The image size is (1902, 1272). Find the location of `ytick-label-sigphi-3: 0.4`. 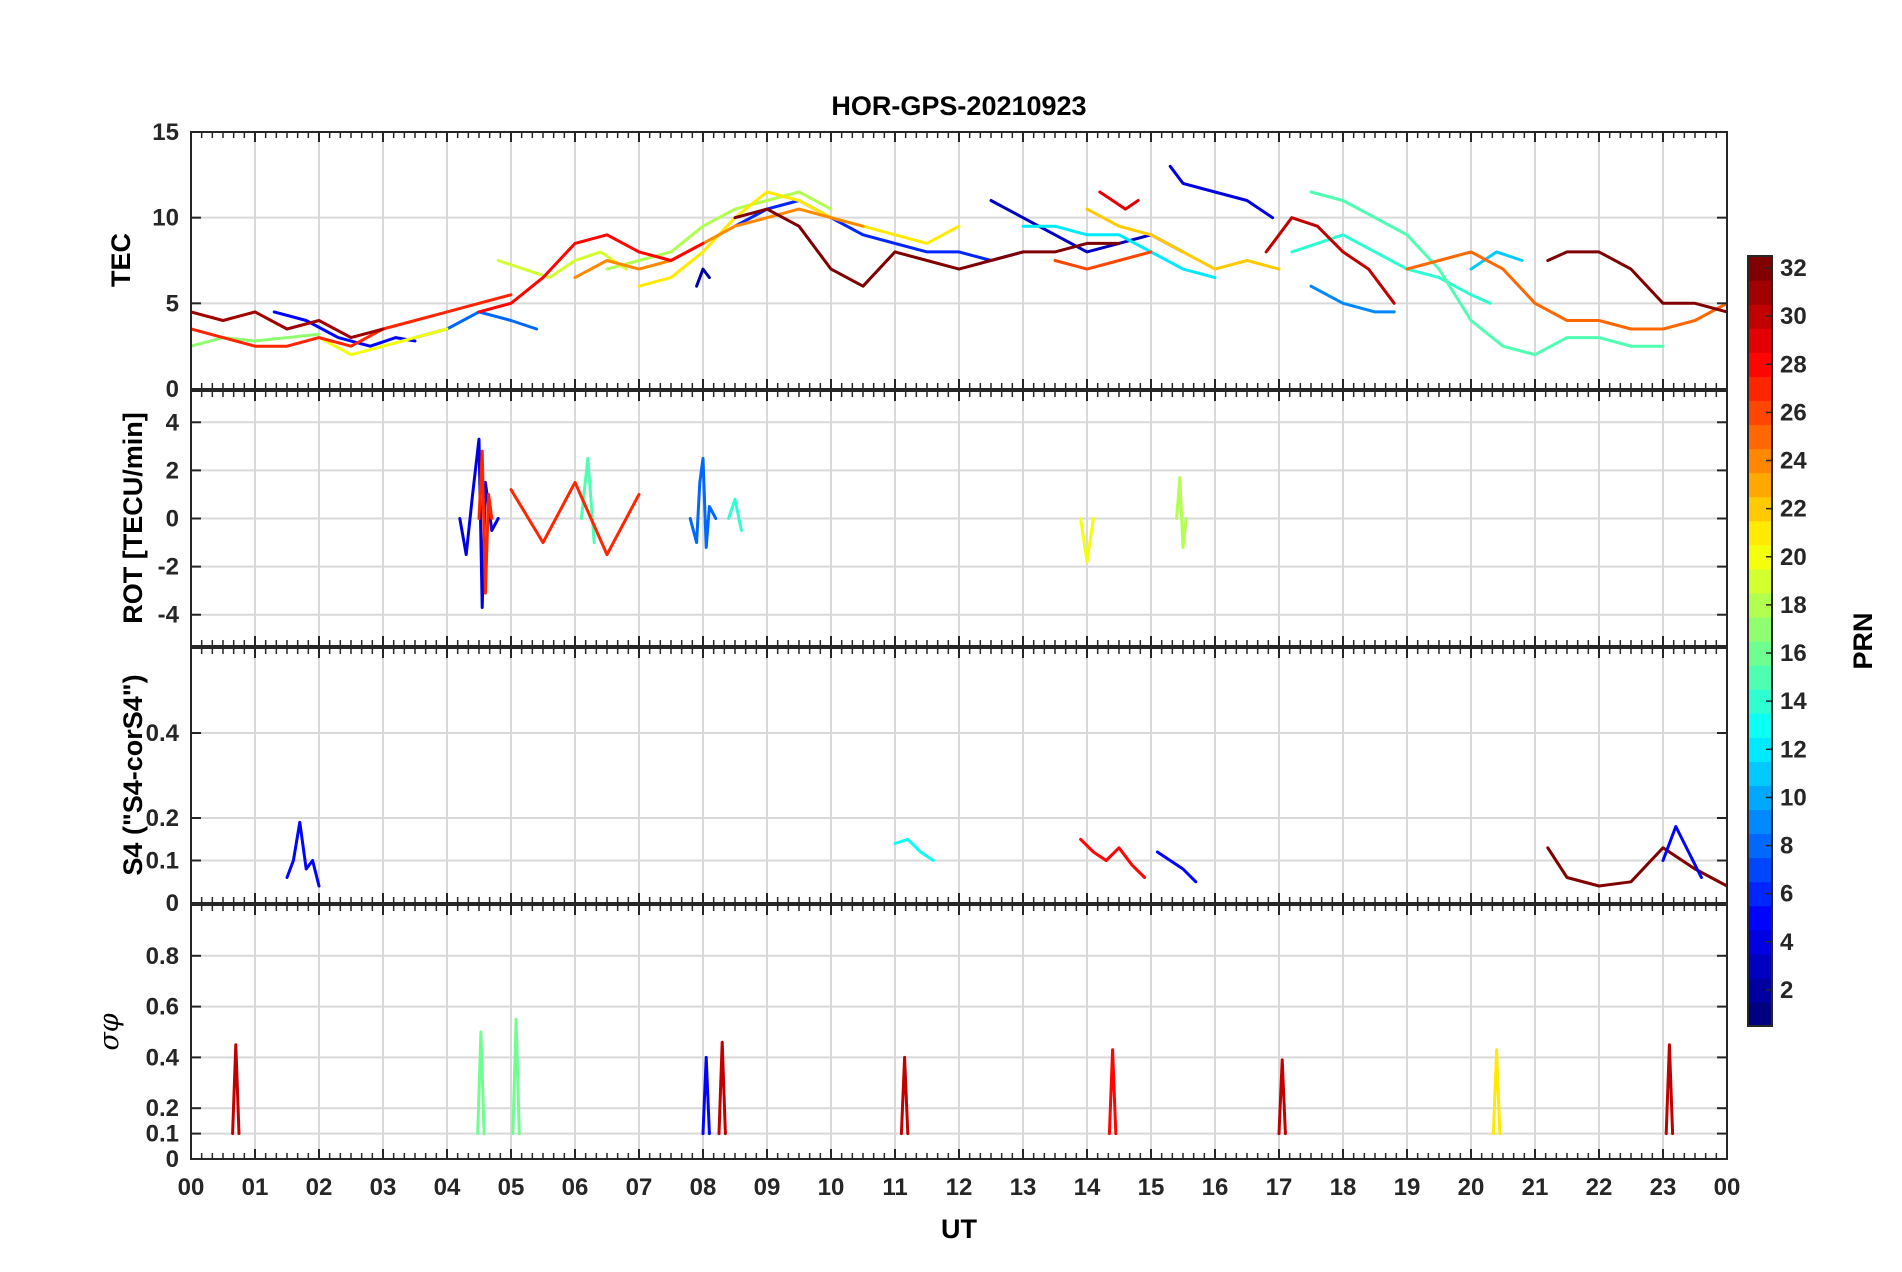

ytick-label-sigphi-3: 0.4 is located at coordinates (163, 1057).